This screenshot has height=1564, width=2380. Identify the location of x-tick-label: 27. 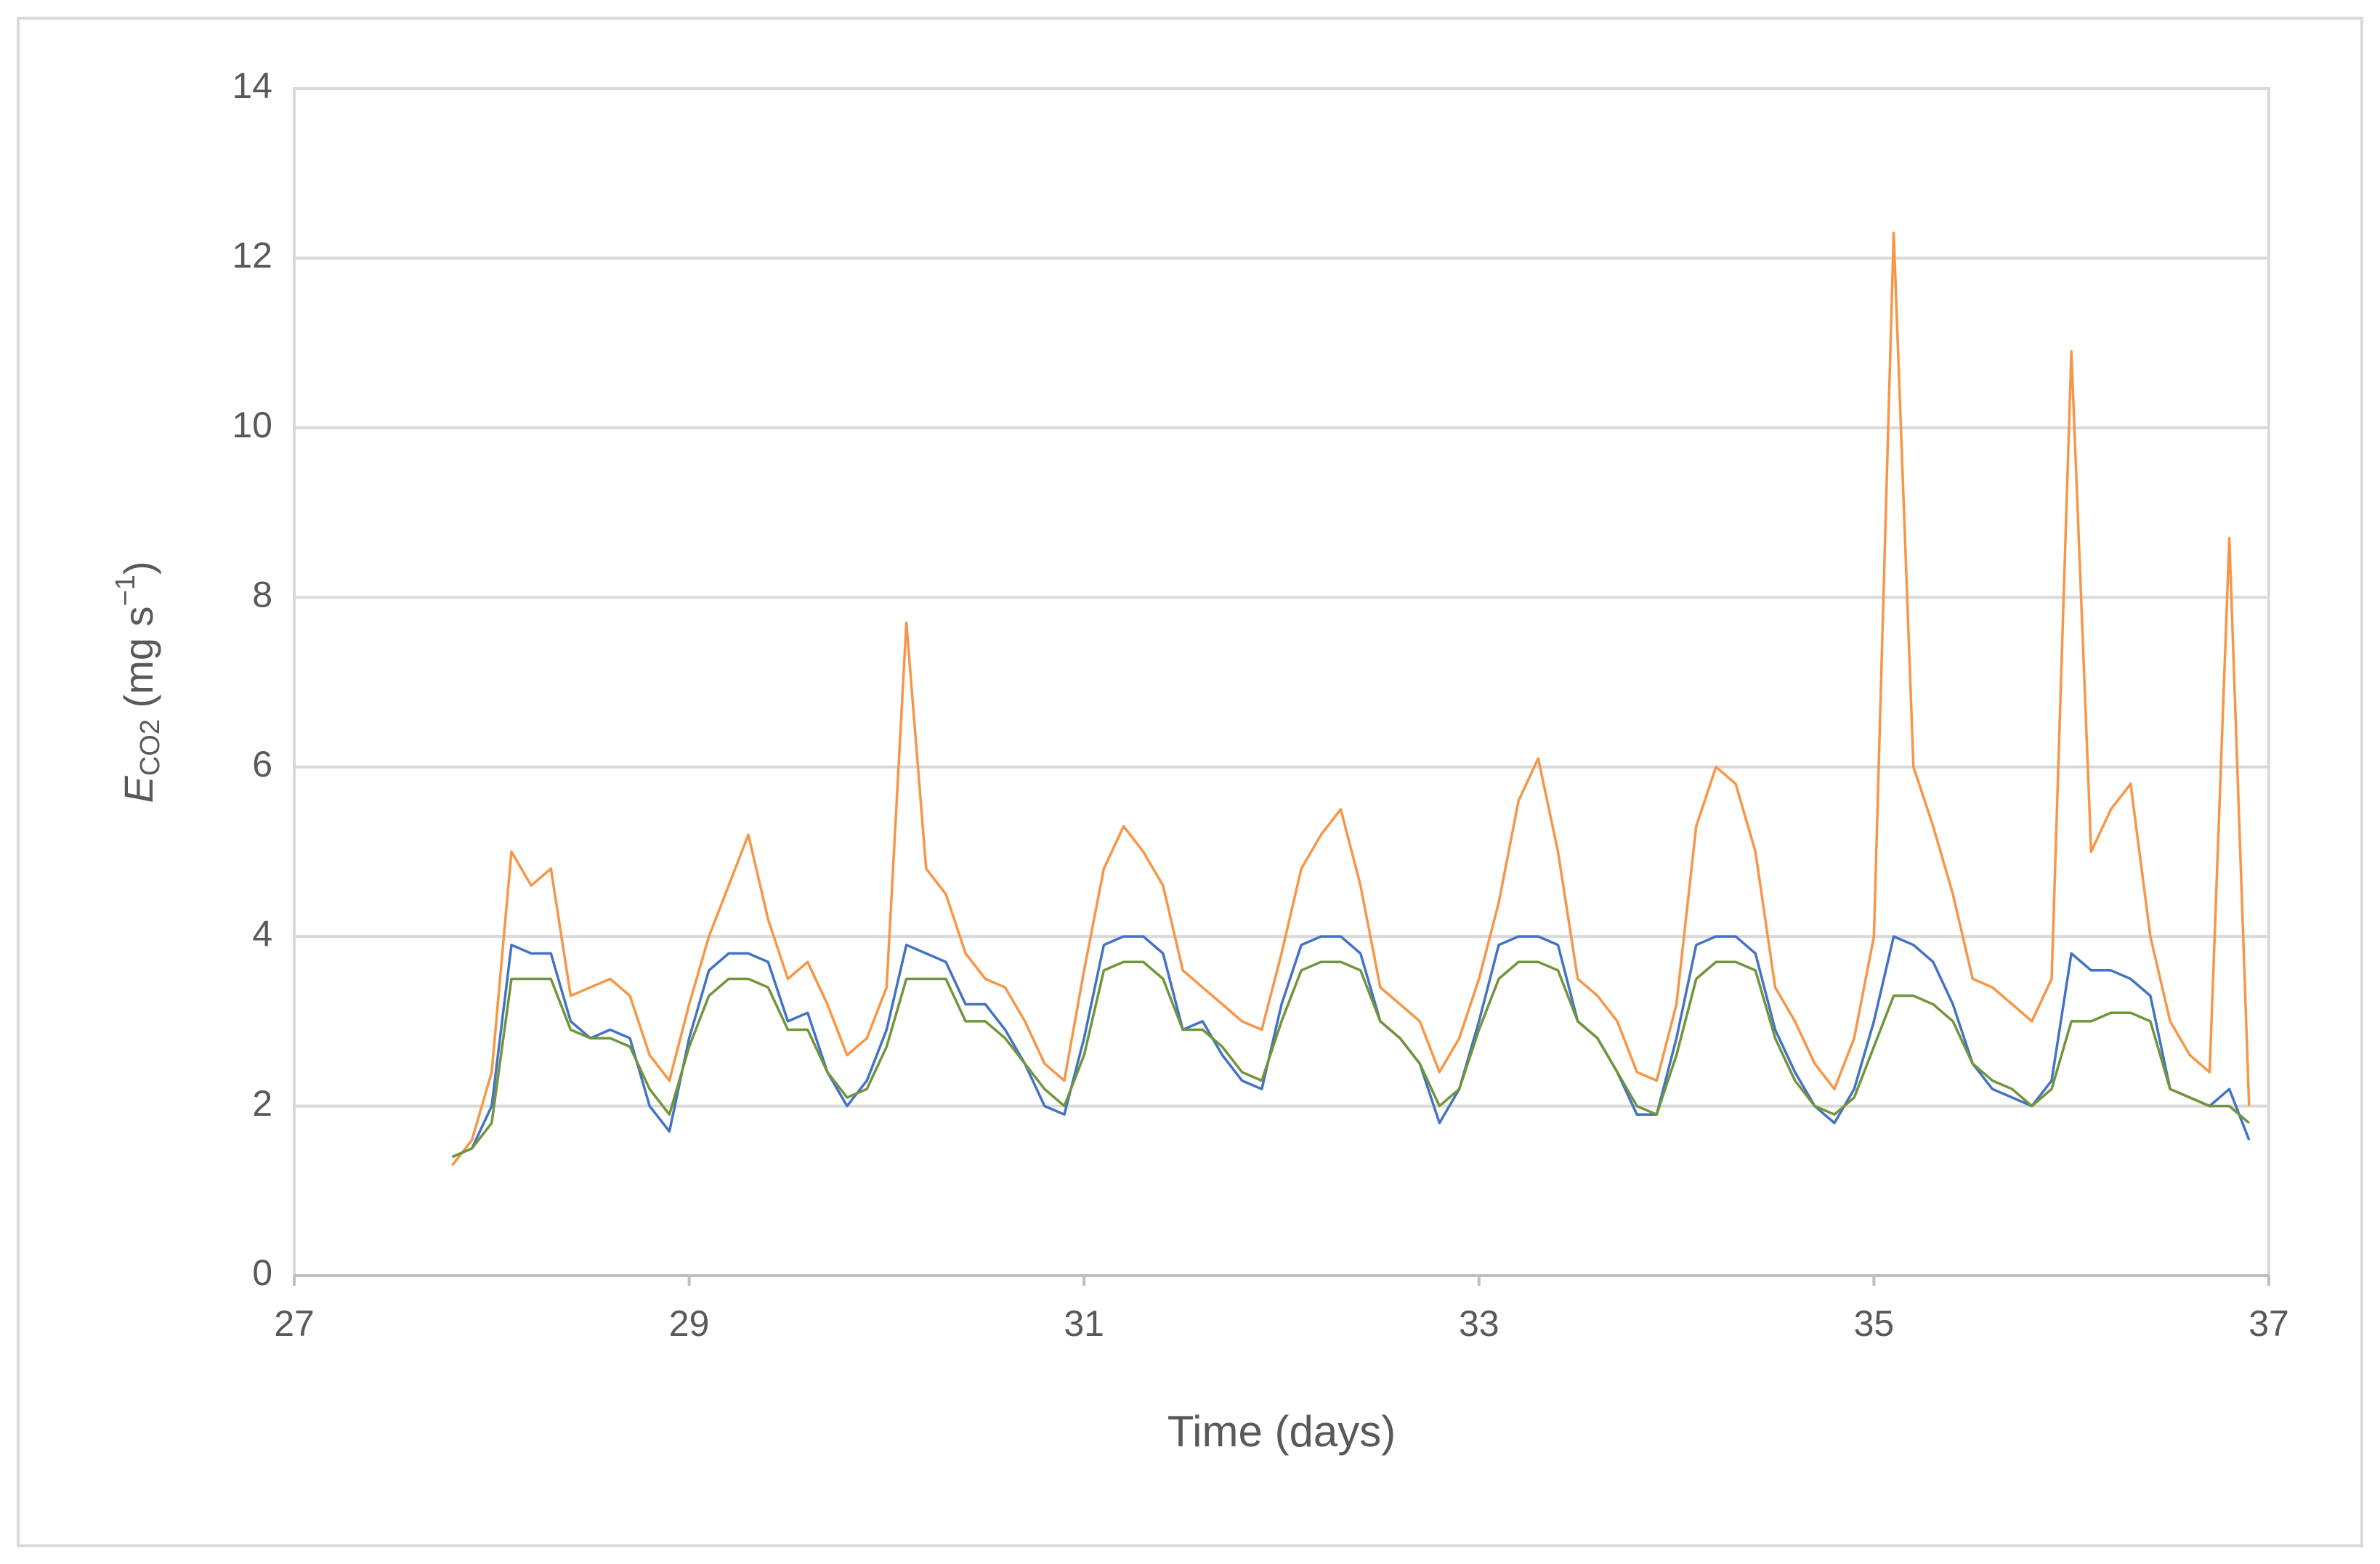
(294, 1323).